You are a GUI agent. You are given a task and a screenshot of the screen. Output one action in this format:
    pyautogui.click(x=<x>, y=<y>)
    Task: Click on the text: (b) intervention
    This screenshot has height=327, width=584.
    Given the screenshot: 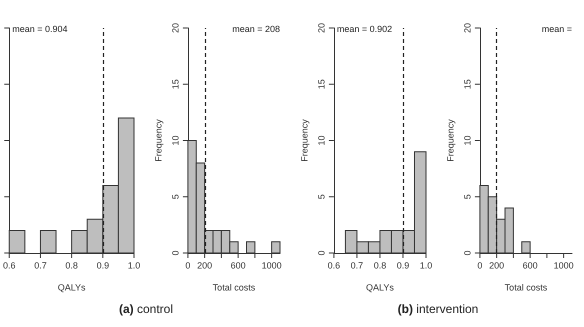 What is the action you would take?
    pyautogui.click(x=438, y=309)
    